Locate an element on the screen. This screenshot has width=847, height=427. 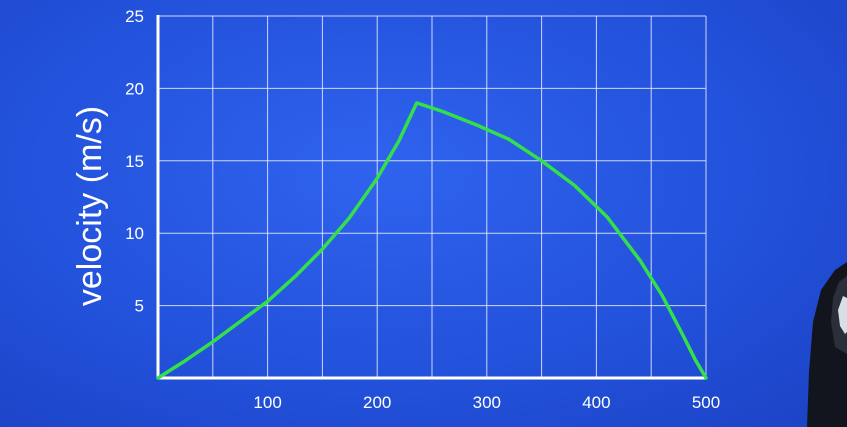
x-tick-label: 300 is located at coordinates (487, 402).